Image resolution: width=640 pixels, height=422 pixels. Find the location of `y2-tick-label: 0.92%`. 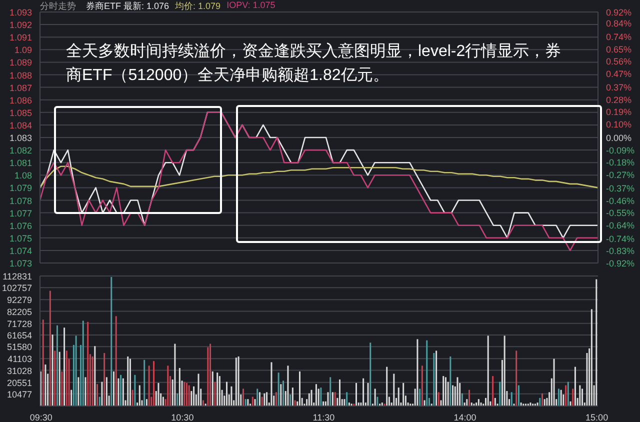

y2-tick-label: 0.92% is located at coordinates (619, 13).